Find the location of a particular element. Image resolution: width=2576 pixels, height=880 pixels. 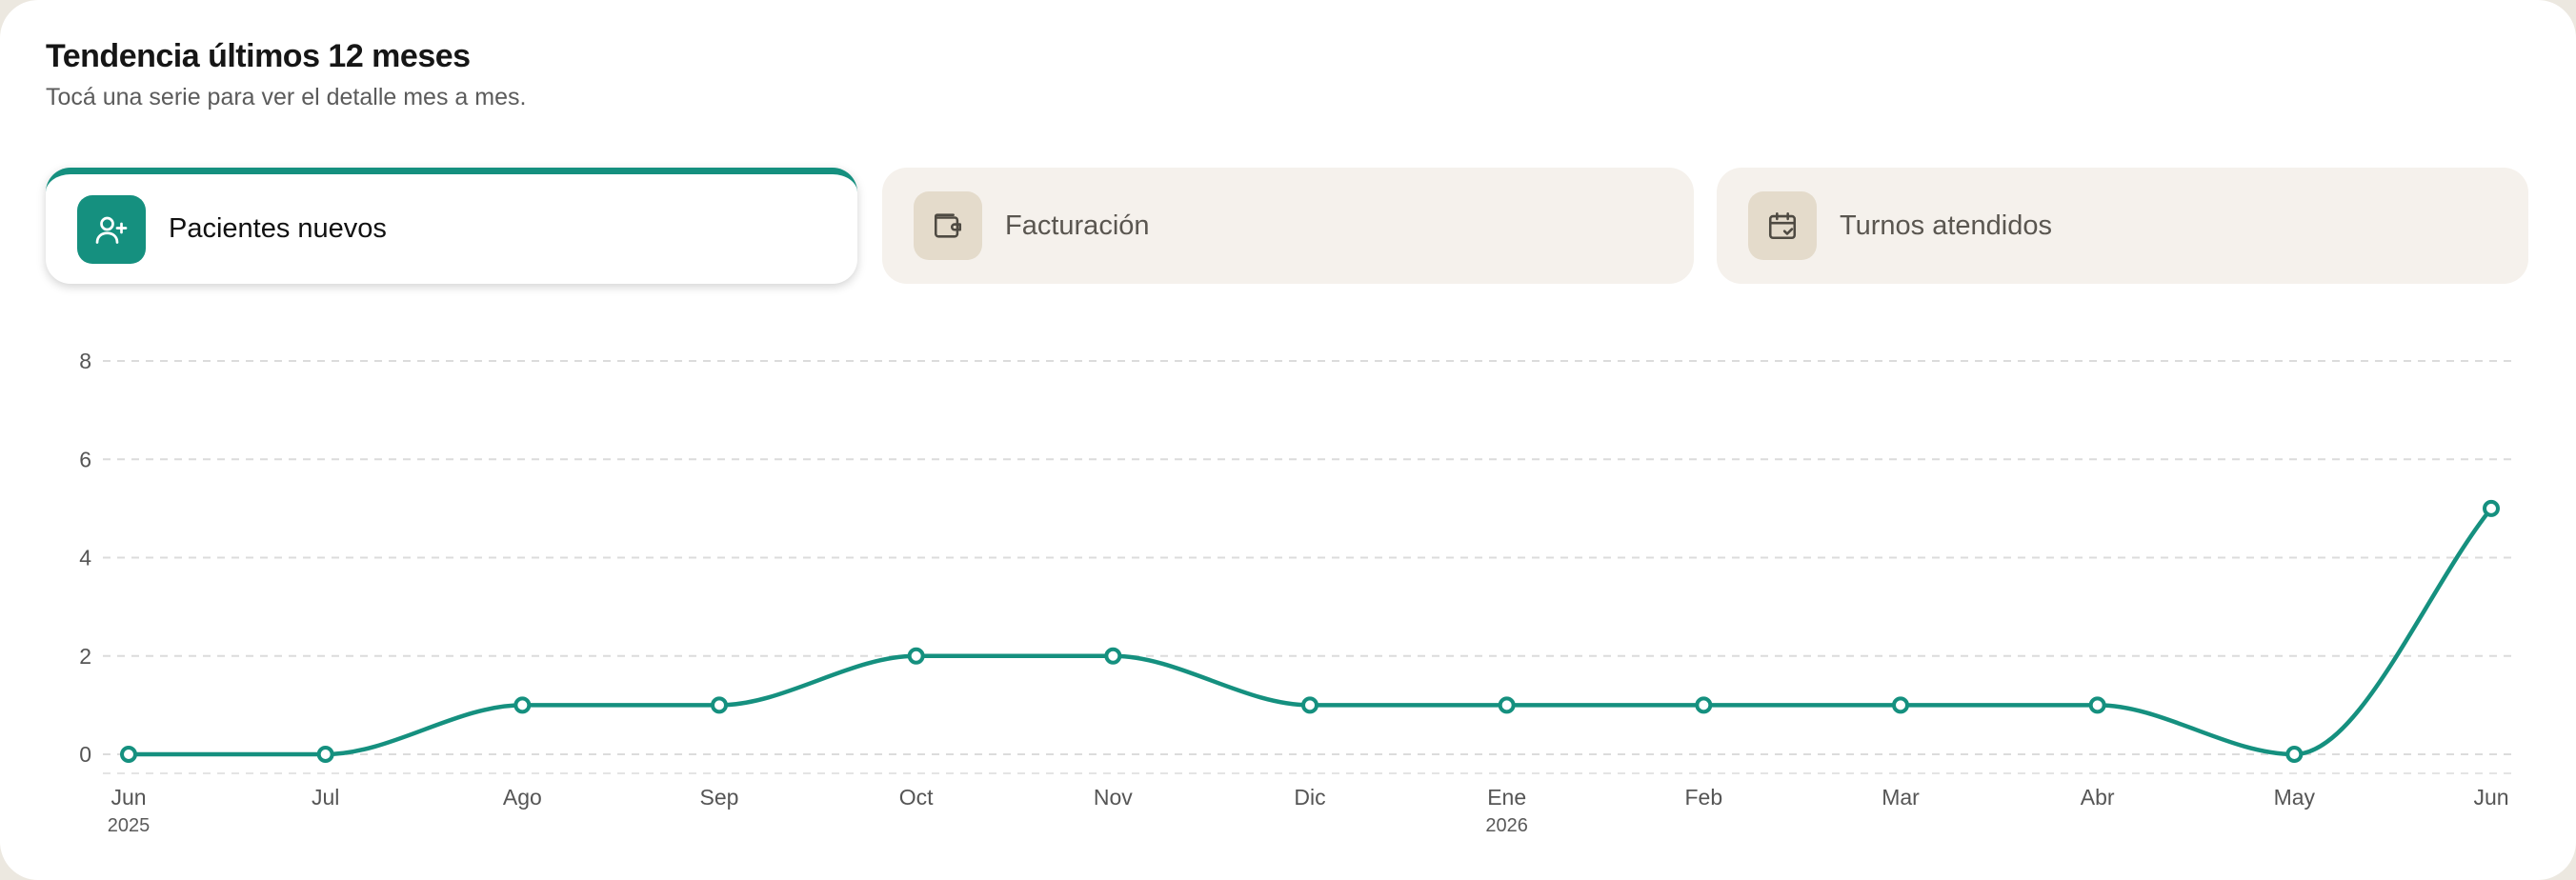

y-tick-label: 6 is located at coordinates (85, 459).